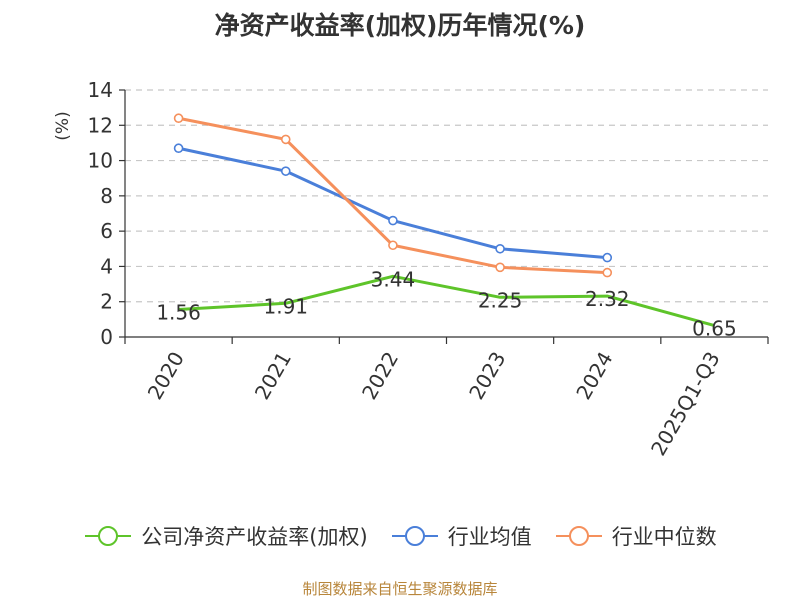 The image size is (800, 600). What do you see at coordinates (166, 376) in the screenshot?
I see `x-tick-label: 2020` at bounding box center [166, 376].